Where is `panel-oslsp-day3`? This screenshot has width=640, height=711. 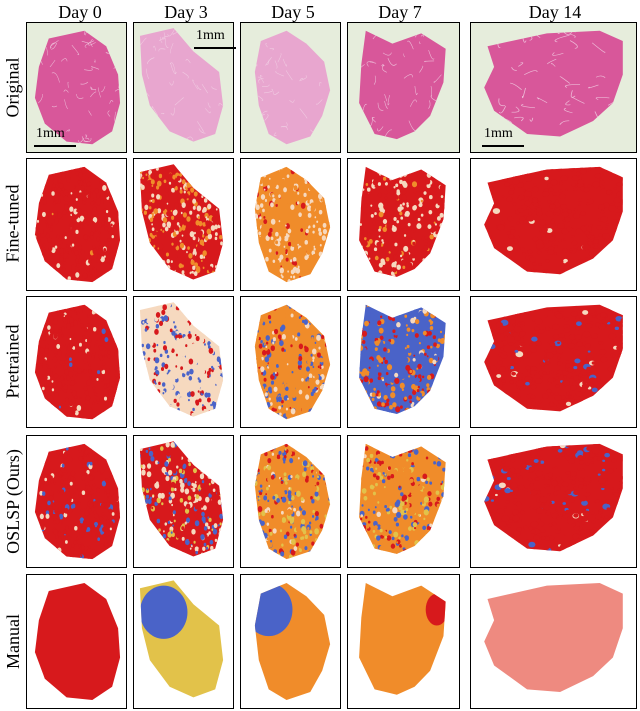 panel-oslsp-day3 is located at coordinates (183, 501).